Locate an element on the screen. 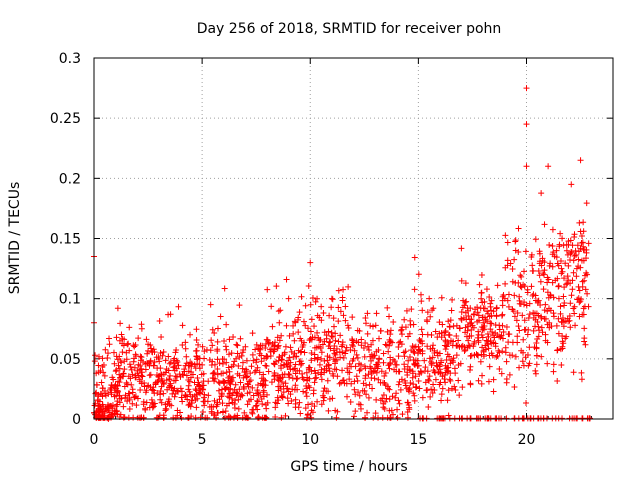  x-axis-label: GPS time / hours is located at coordinates (348, 467).